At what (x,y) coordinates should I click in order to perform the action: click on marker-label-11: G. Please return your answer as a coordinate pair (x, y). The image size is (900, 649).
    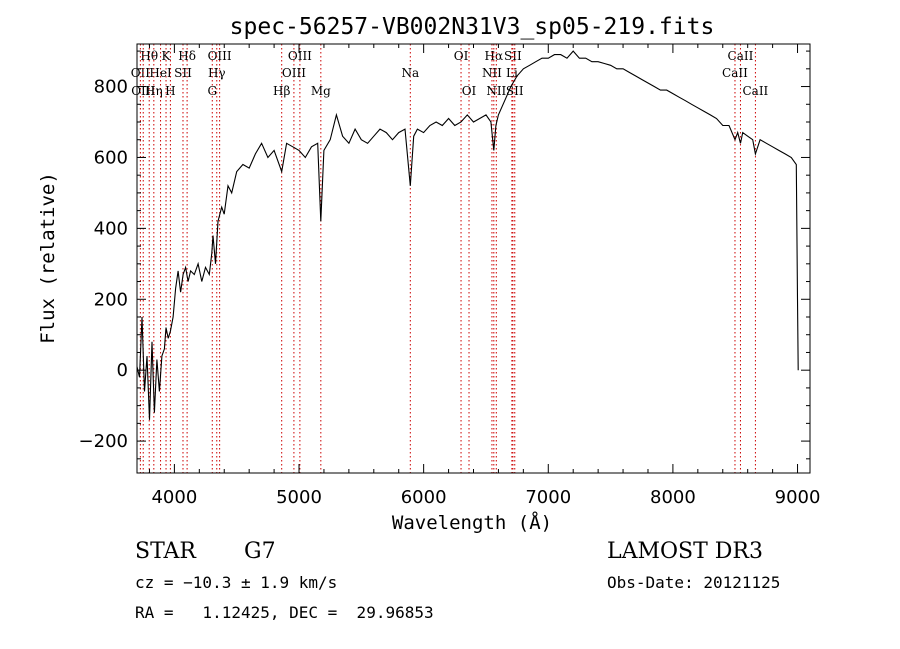
    Looking at the image, I should click on (212, 91).